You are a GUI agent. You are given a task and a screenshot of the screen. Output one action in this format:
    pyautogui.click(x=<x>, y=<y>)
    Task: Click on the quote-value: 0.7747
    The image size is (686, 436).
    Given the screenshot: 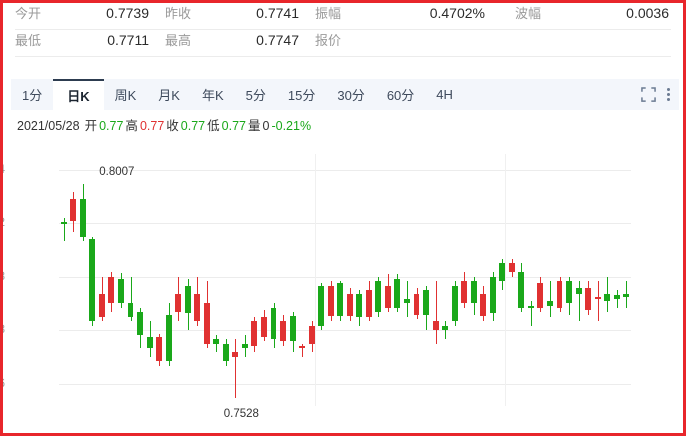 What is the action you would take?
    pyautogui.click(x=277, y=40)
    